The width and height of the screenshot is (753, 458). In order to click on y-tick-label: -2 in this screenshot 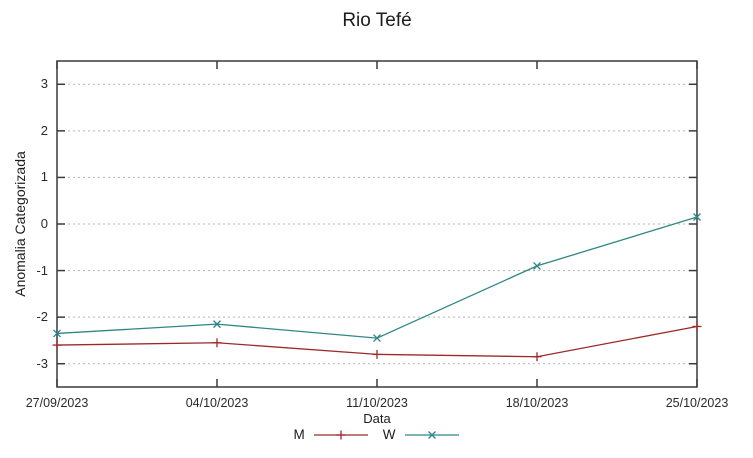, I will do `click(42, 317)`.